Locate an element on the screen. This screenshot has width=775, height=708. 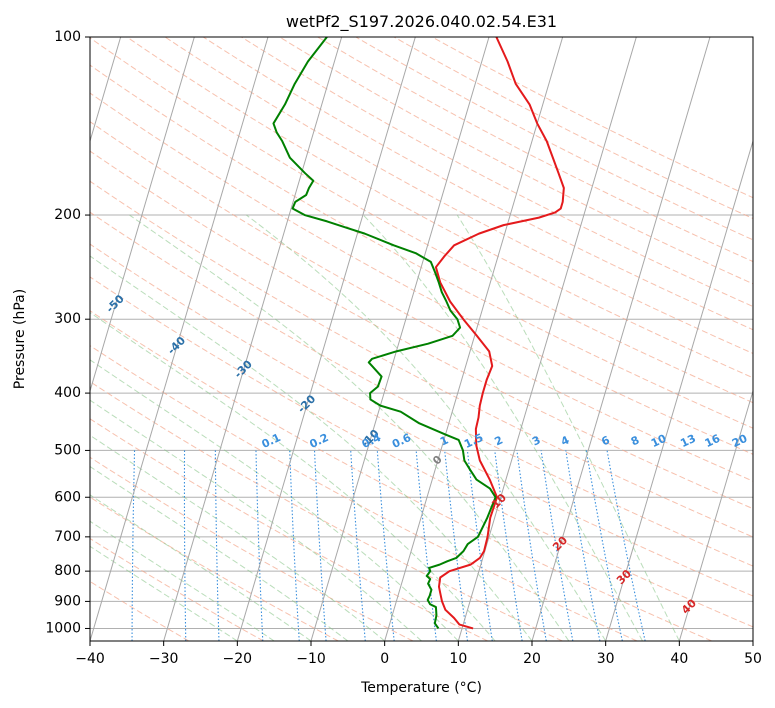
x-tick-label: −10 is located at coordinates (311, 659).